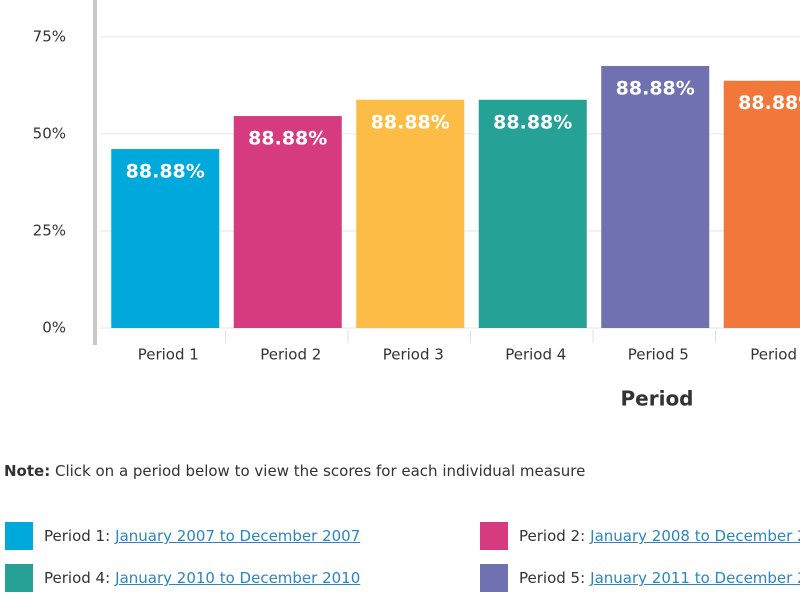 The height and width of the screenshot is (600, 800). I want to click on x-tick-label: Period 2, so click(290, 355).